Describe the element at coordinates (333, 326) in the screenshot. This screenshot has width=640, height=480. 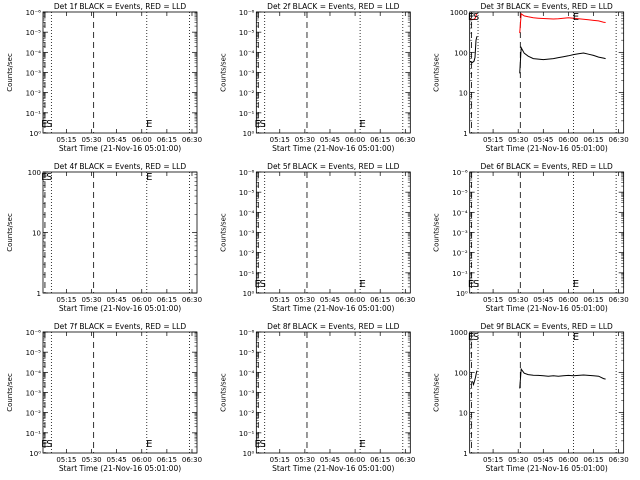
I see `panel-title: Det 8f BLACK = Events, RED = LLD` at that location.